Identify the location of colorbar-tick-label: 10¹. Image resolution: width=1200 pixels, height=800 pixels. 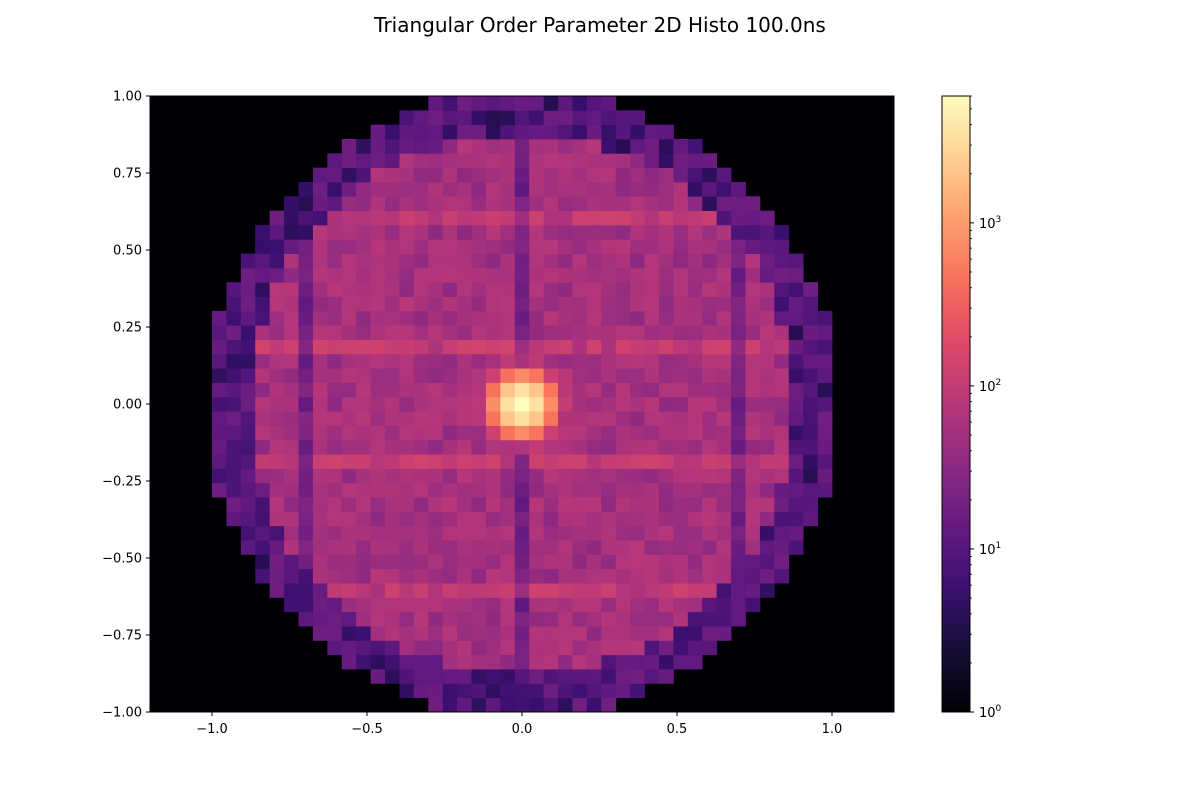
(990, 549).